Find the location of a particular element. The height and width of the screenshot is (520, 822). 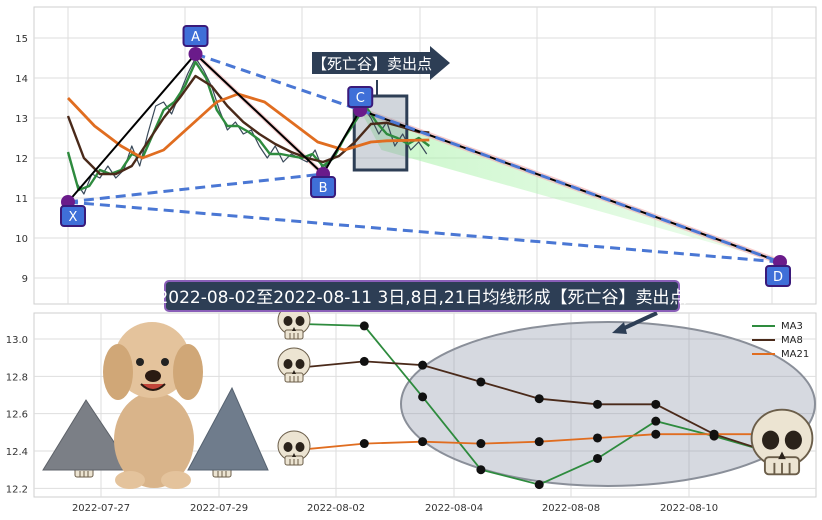

title-banner-box is located at coordinates (422, 296).